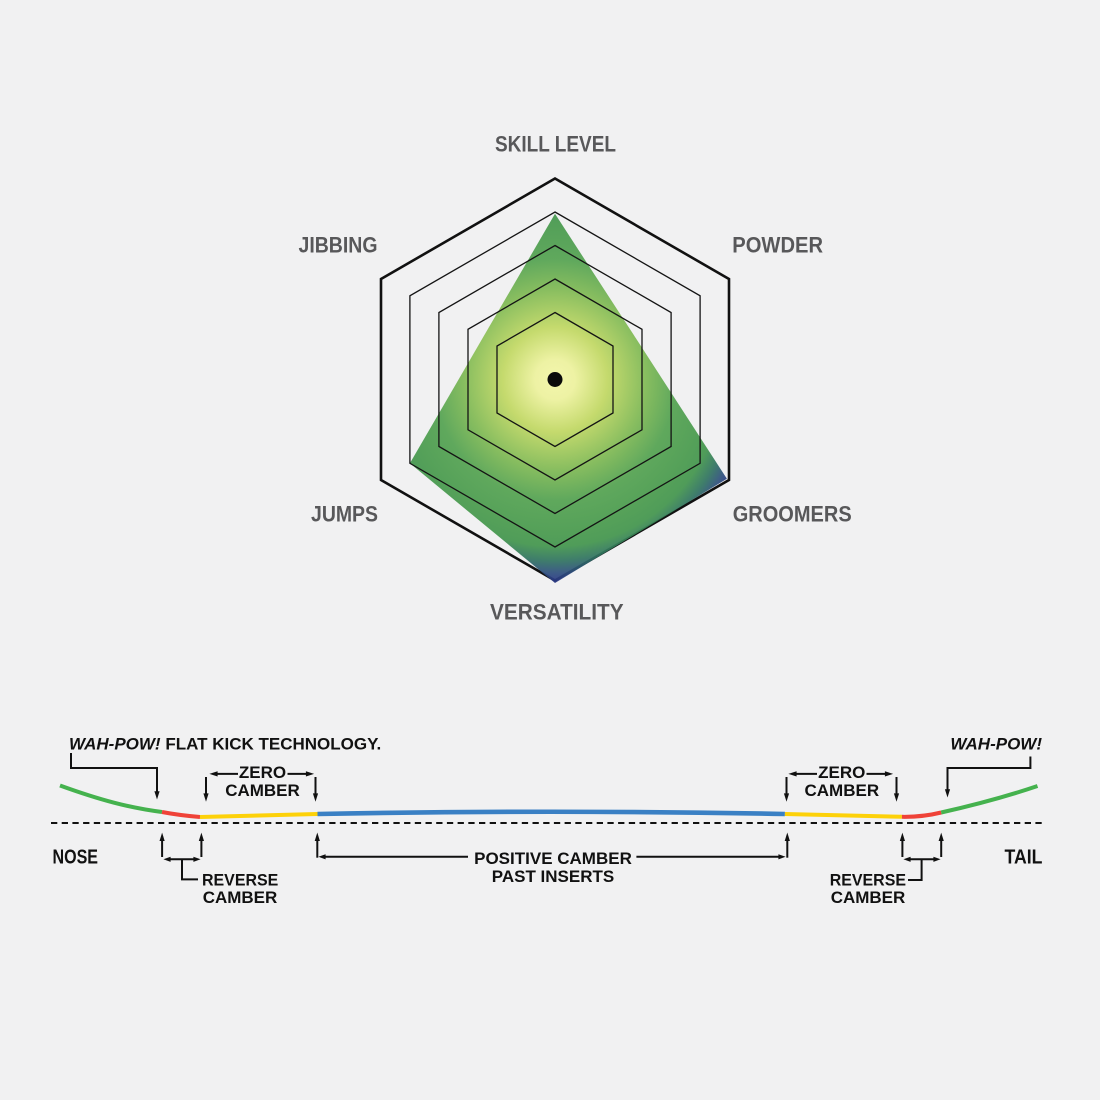  Describe the element at coordinates (225, 744) in the screenshot. I see `svg-text: WAH-POW! FLAT KICK TECHNOLOGY.` at that location.